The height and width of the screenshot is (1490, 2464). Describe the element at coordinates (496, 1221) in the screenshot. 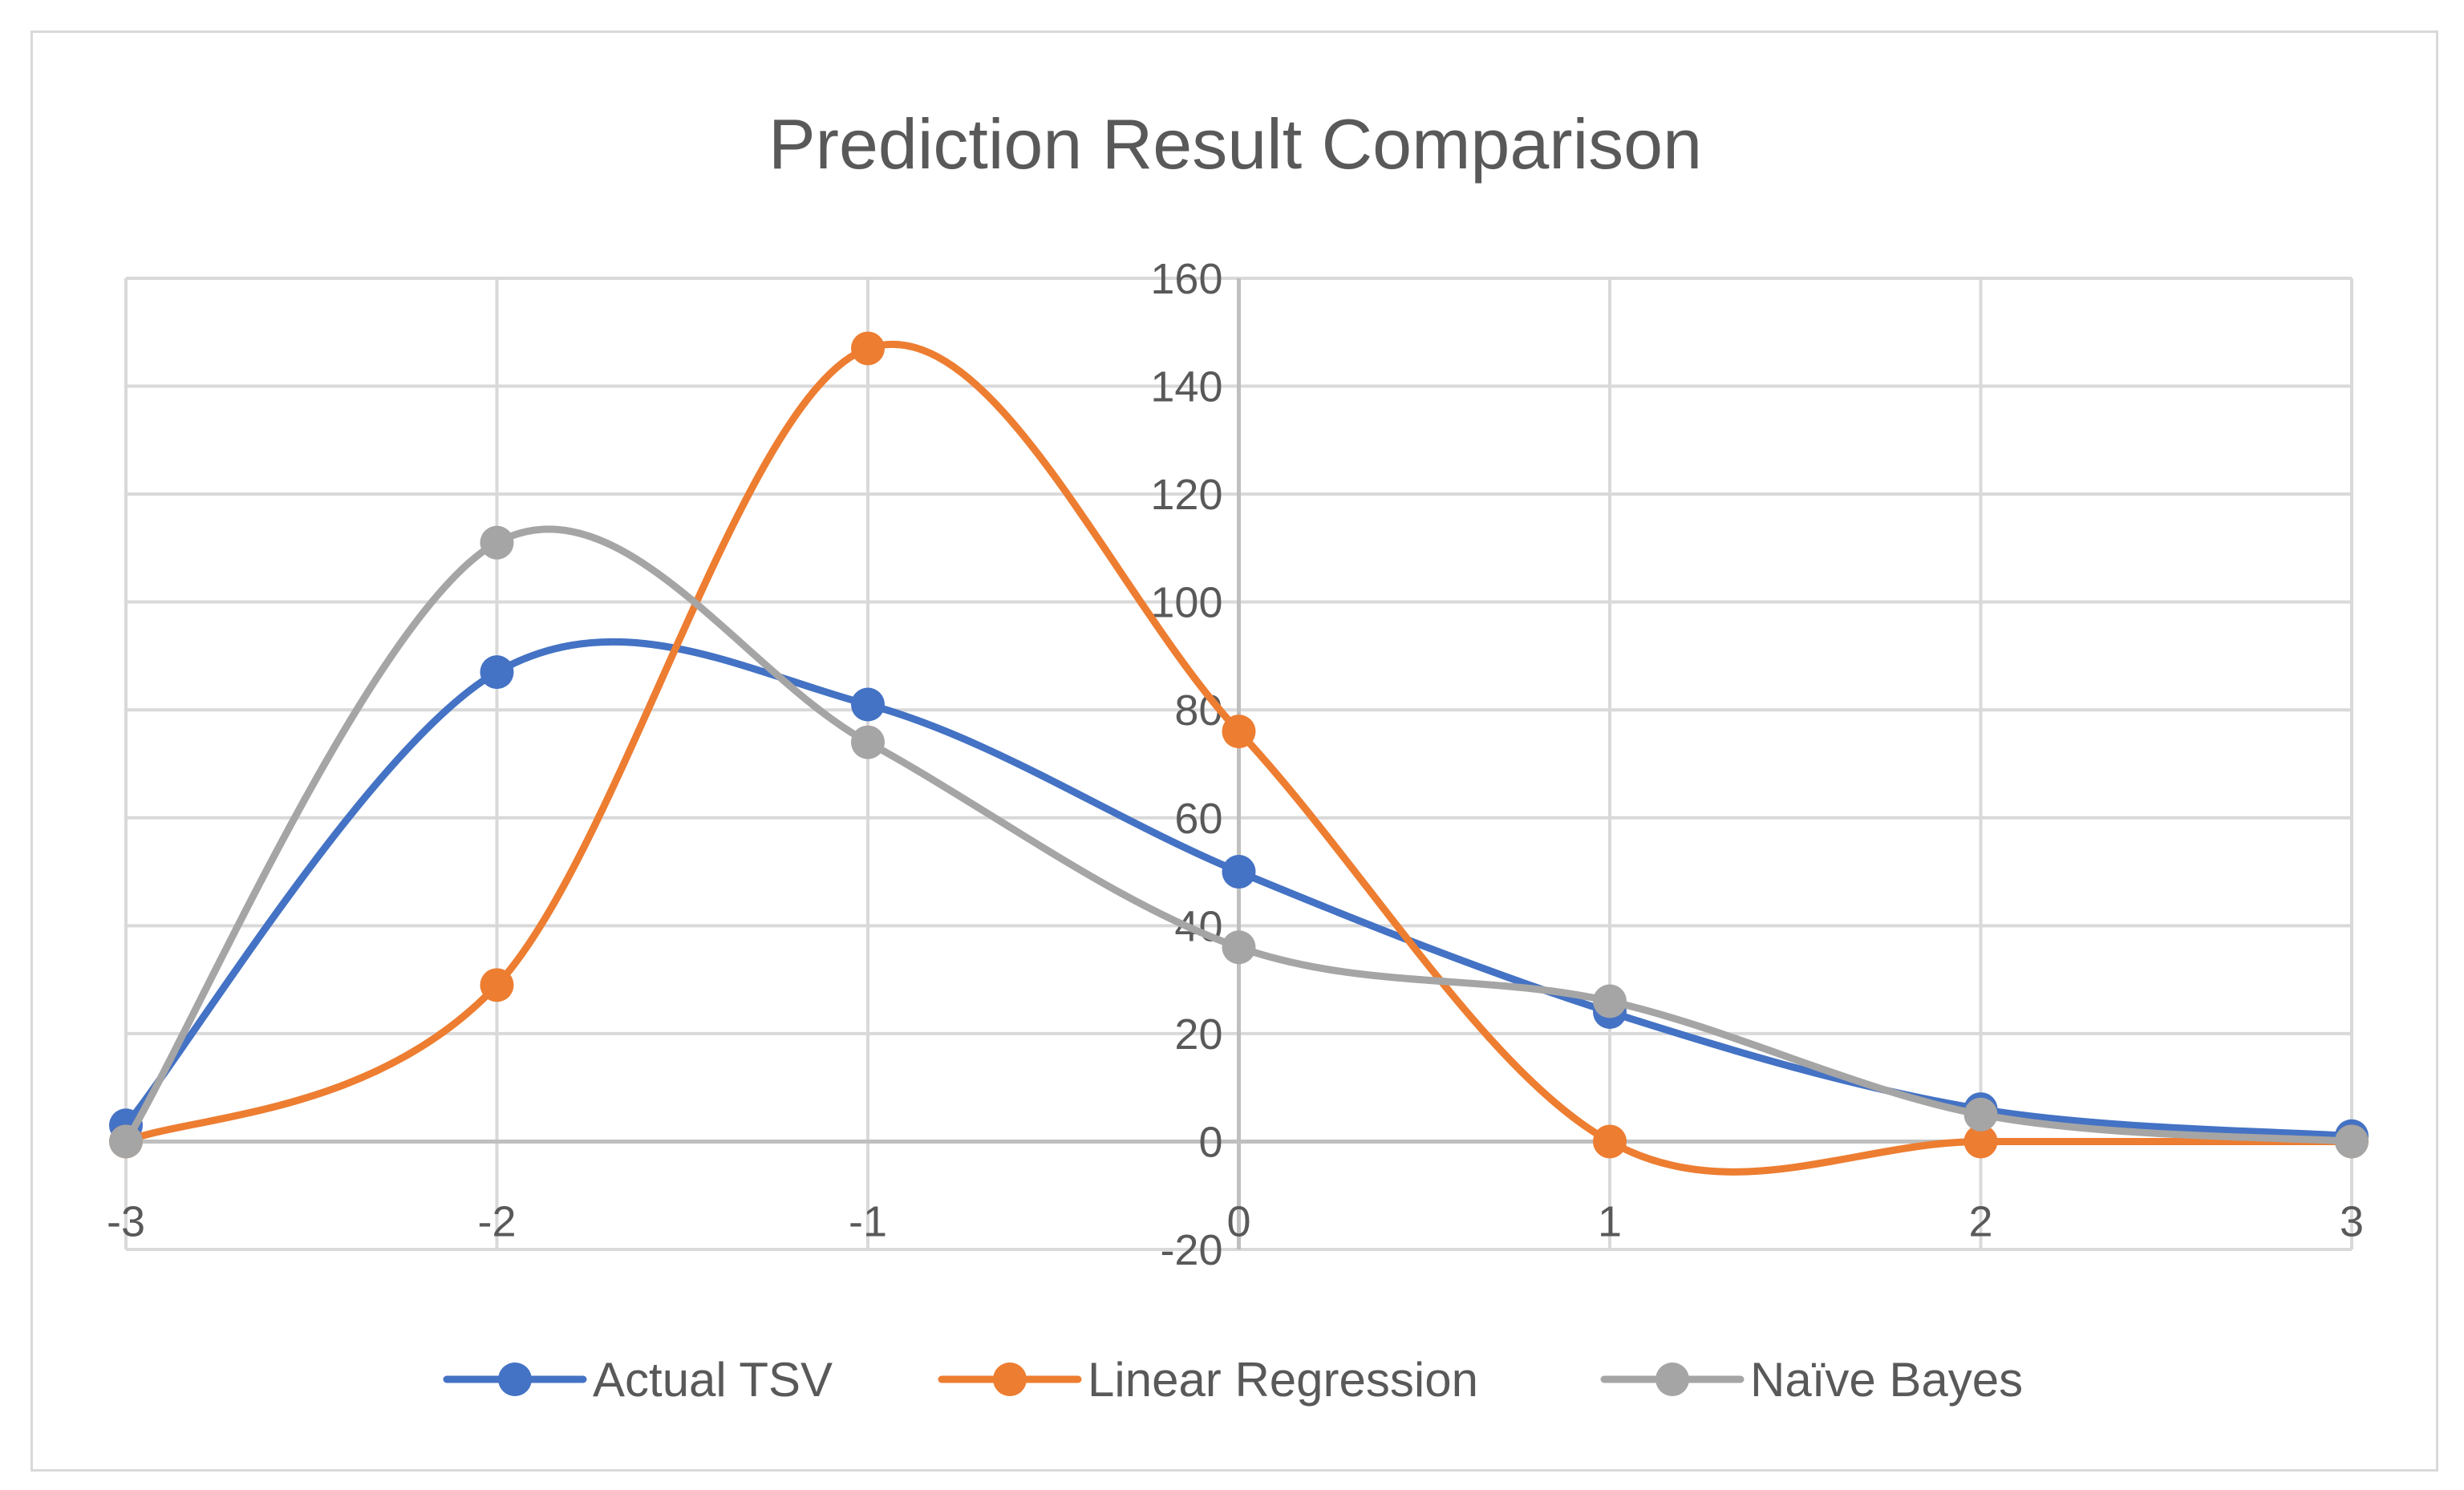

I see `x-tick-label: -2` at that location.